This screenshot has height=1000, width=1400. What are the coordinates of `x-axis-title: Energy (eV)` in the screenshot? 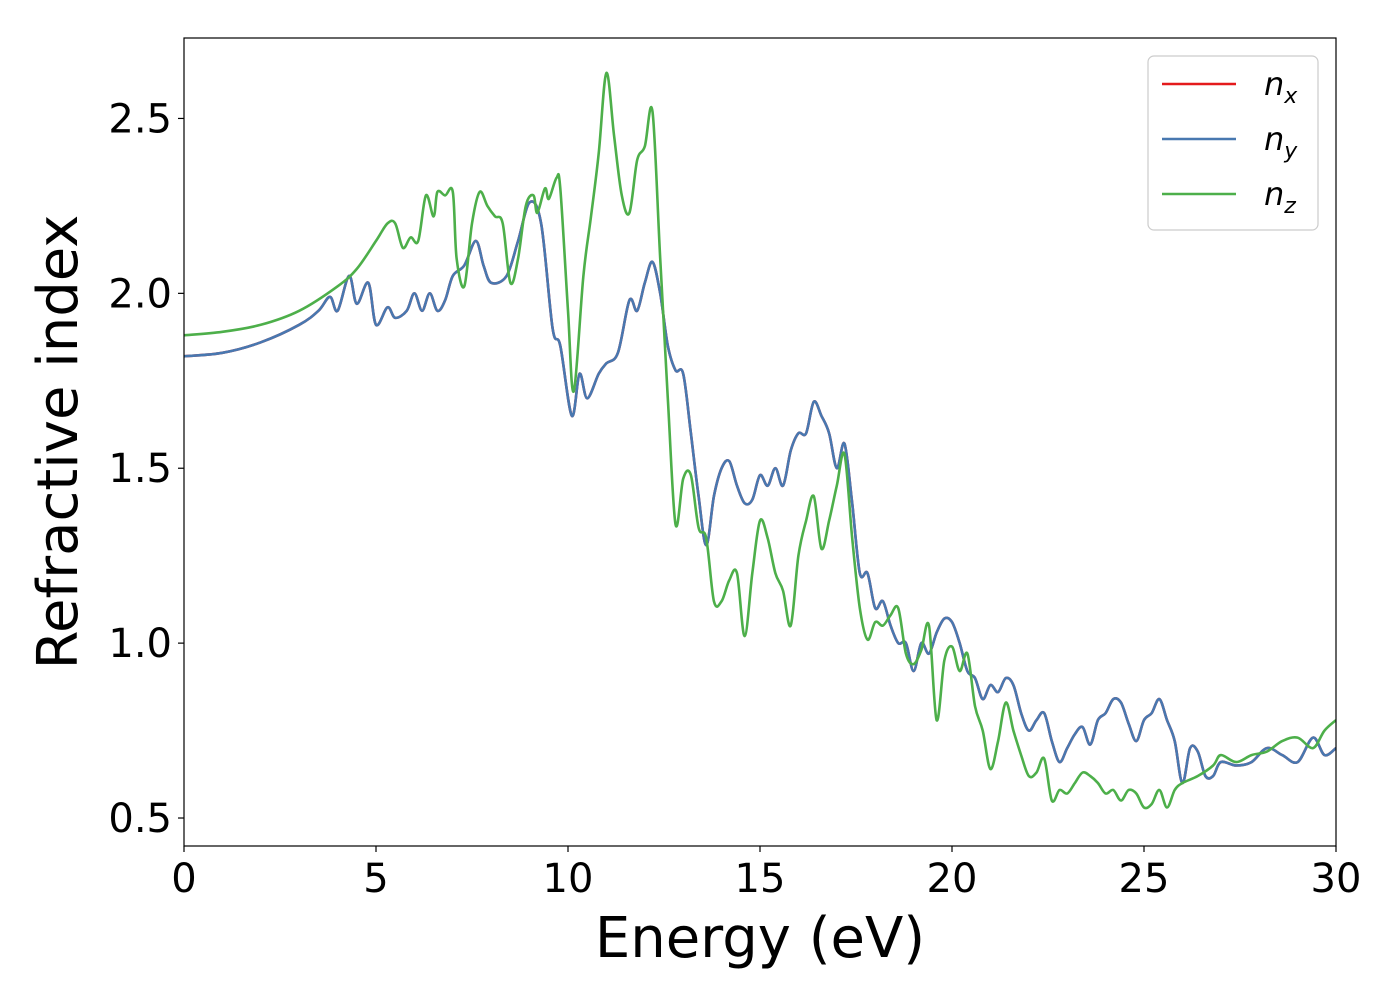 It's located at (760, 938).